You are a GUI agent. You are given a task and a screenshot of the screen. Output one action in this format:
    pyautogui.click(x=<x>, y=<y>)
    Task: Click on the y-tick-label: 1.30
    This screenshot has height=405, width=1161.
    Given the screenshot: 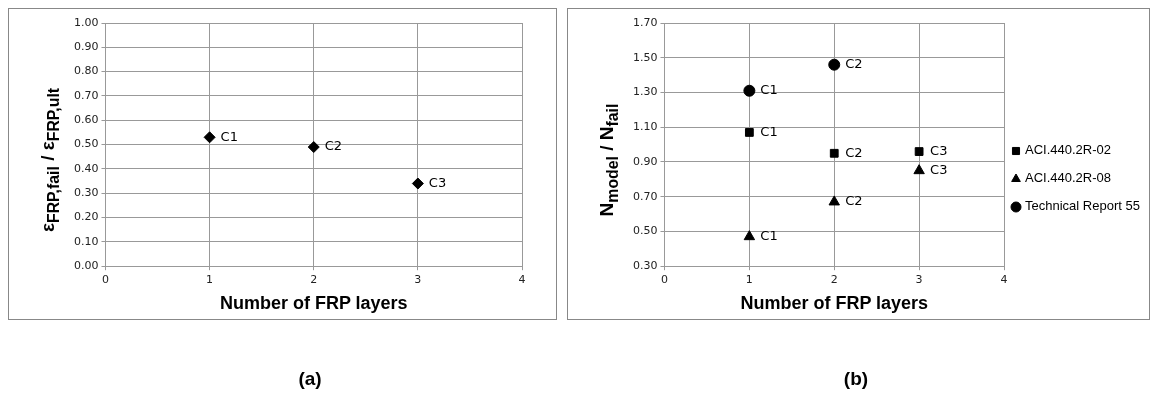 What is the action you would take?
    pyautogui.click(x=645, y=92)
    